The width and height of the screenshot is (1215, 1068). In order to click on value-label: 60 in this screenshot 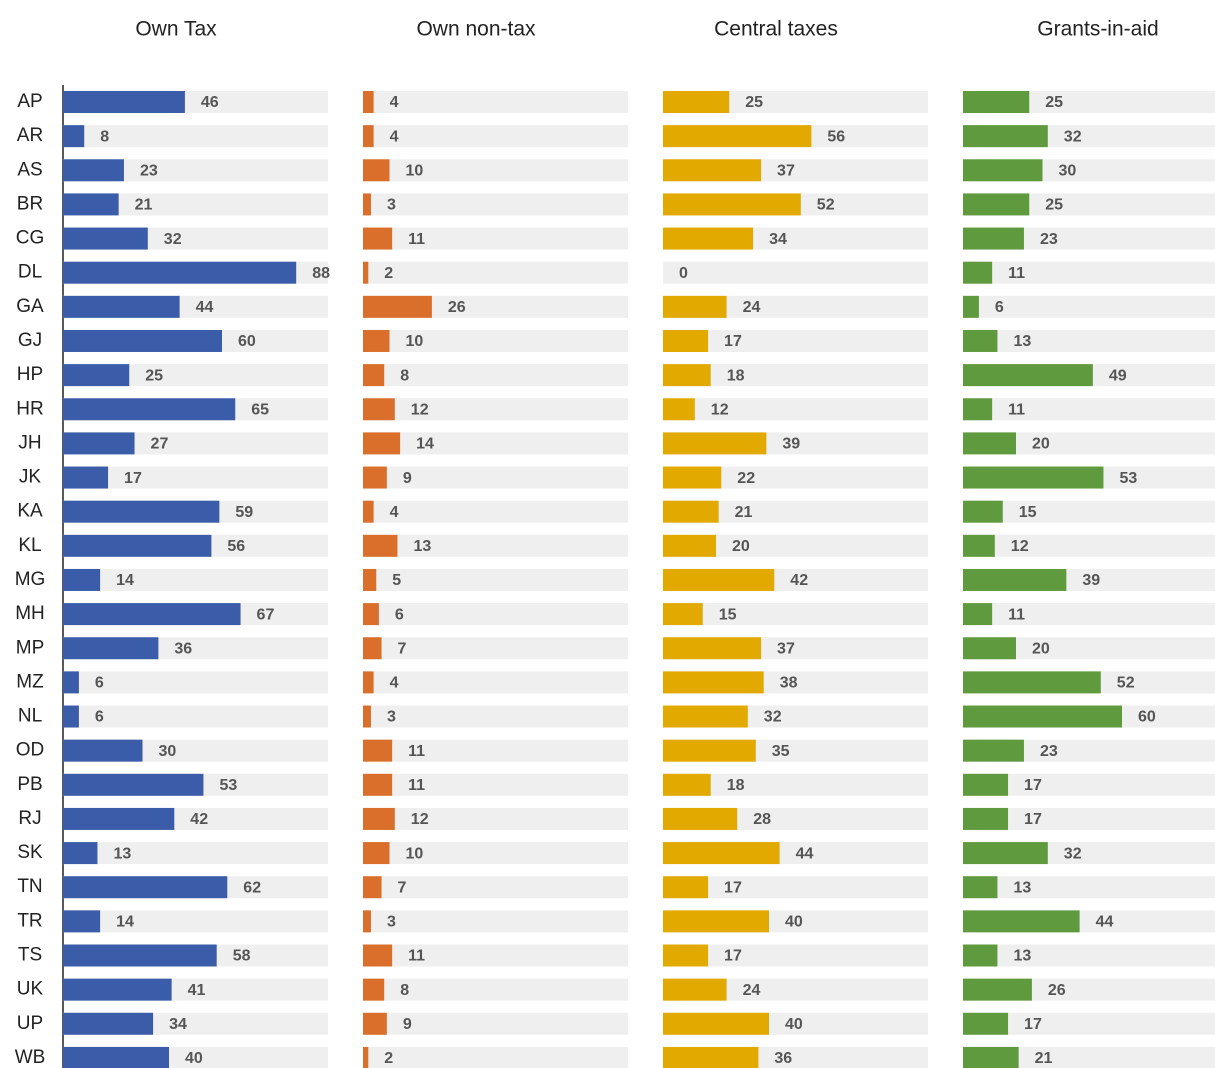, I will do `click(1147, 717)`.